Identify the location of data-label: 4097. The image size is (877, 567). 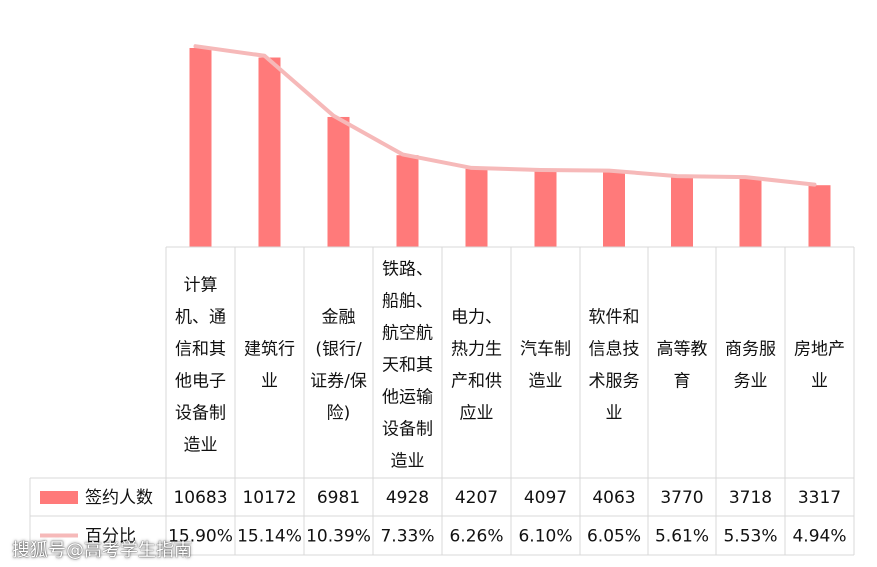
(545, 498).